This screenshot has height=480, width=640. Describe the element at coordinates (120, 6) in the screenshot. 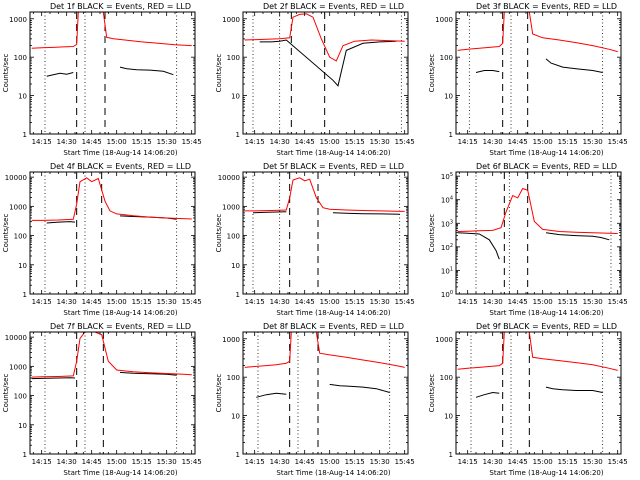

I see `panel-title: Det 1f BLACK = Events, RED = LLD` at that location.